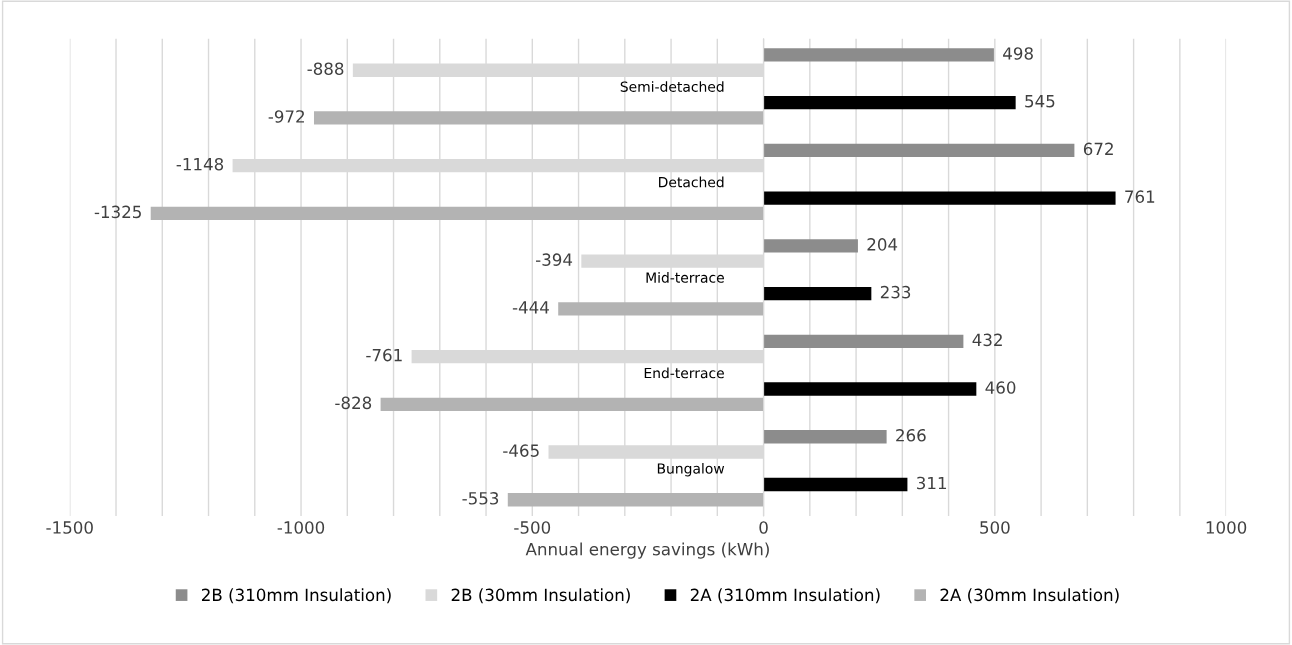 The width and height of the screenshot is (1292, 645). Describe the element at coordinates (672, 86) in the screenshot. I see `y-tick-label: Semi-detached` at that location.